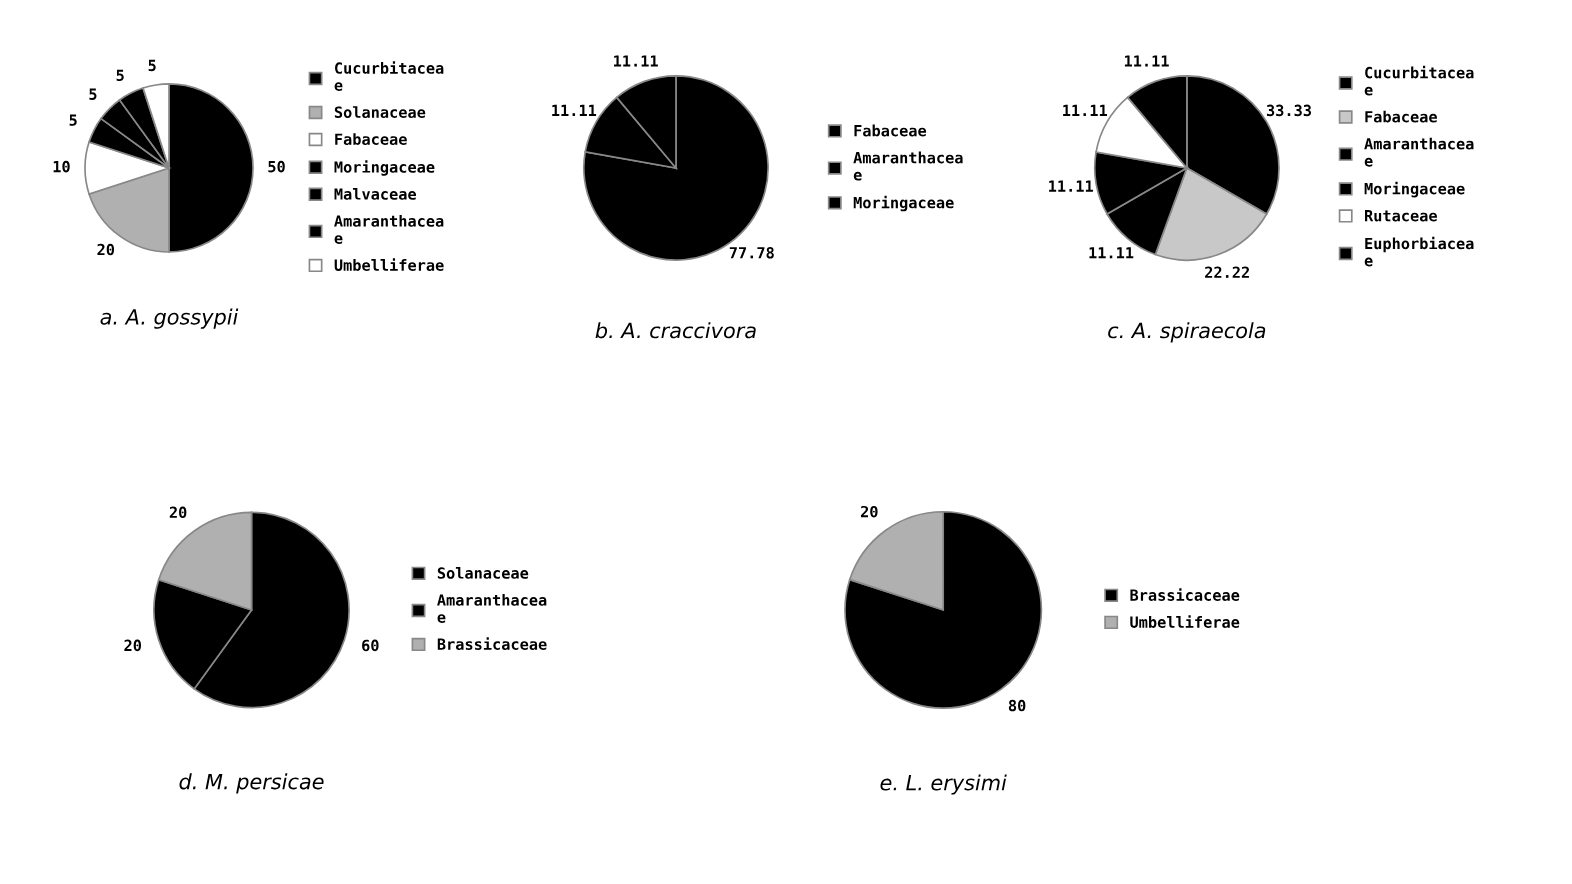 This screenshot has height=884, width=1572. Describe the element at coordinates (675, 330) in the screenshot. I see `text: b. A. craccivora` at that location.